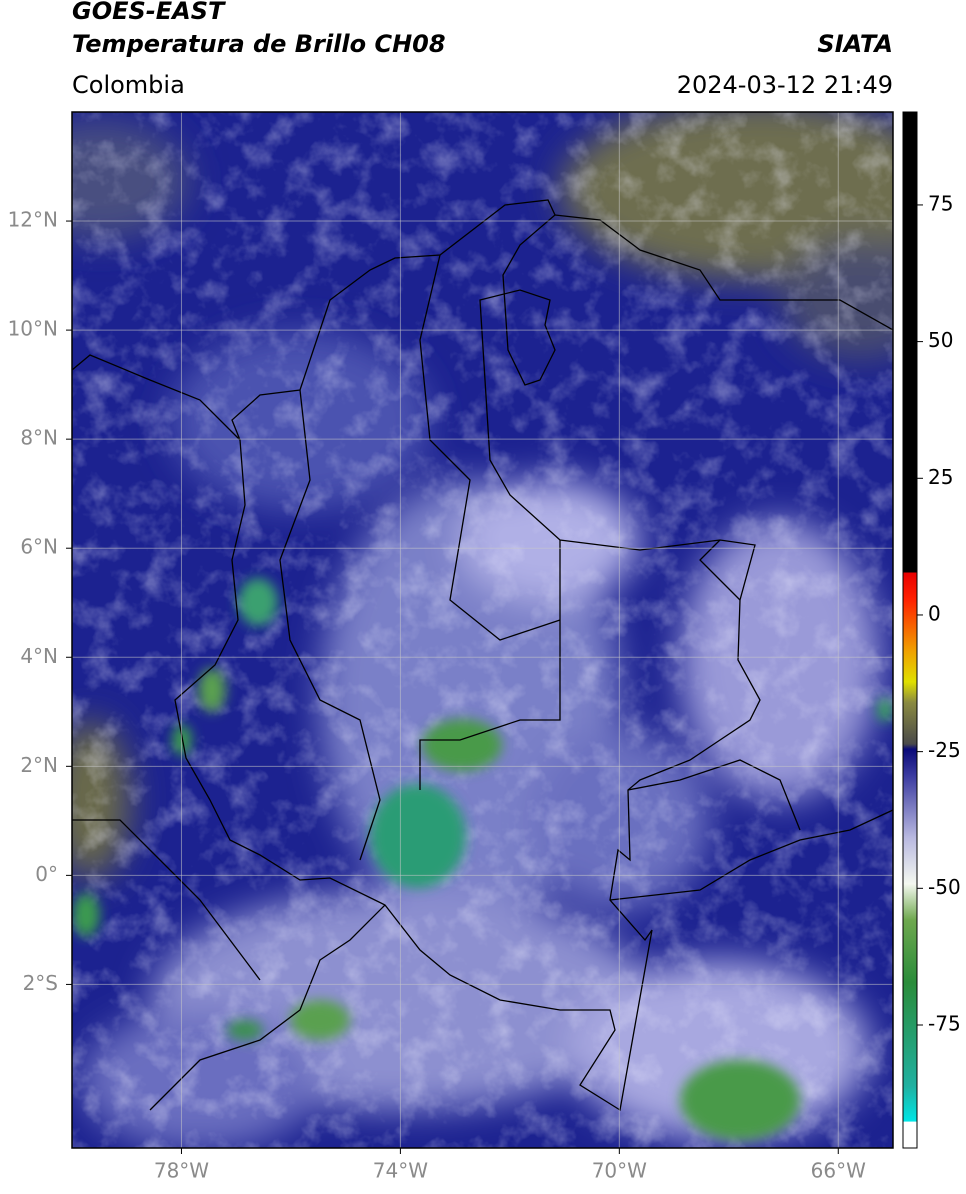 Image resolution: width=966 pixels, height=1194 pixels. I want to click on colorbar-tick-label: -75, so click(944, 1023).